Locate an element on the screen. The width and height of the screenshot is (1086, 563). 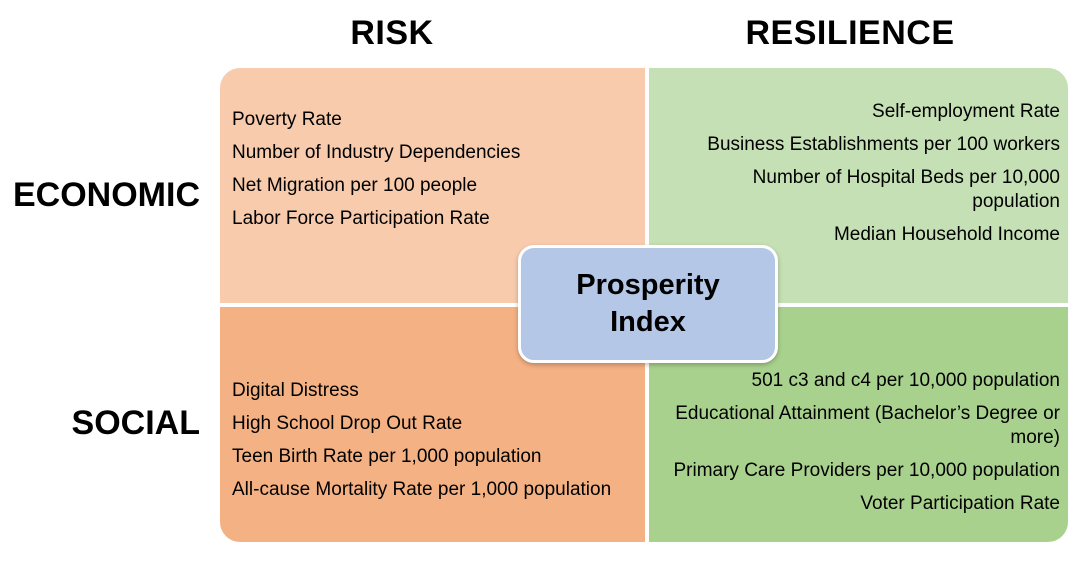
column-header-resilience: RESILIENCE is located at coordinates (850, 33).